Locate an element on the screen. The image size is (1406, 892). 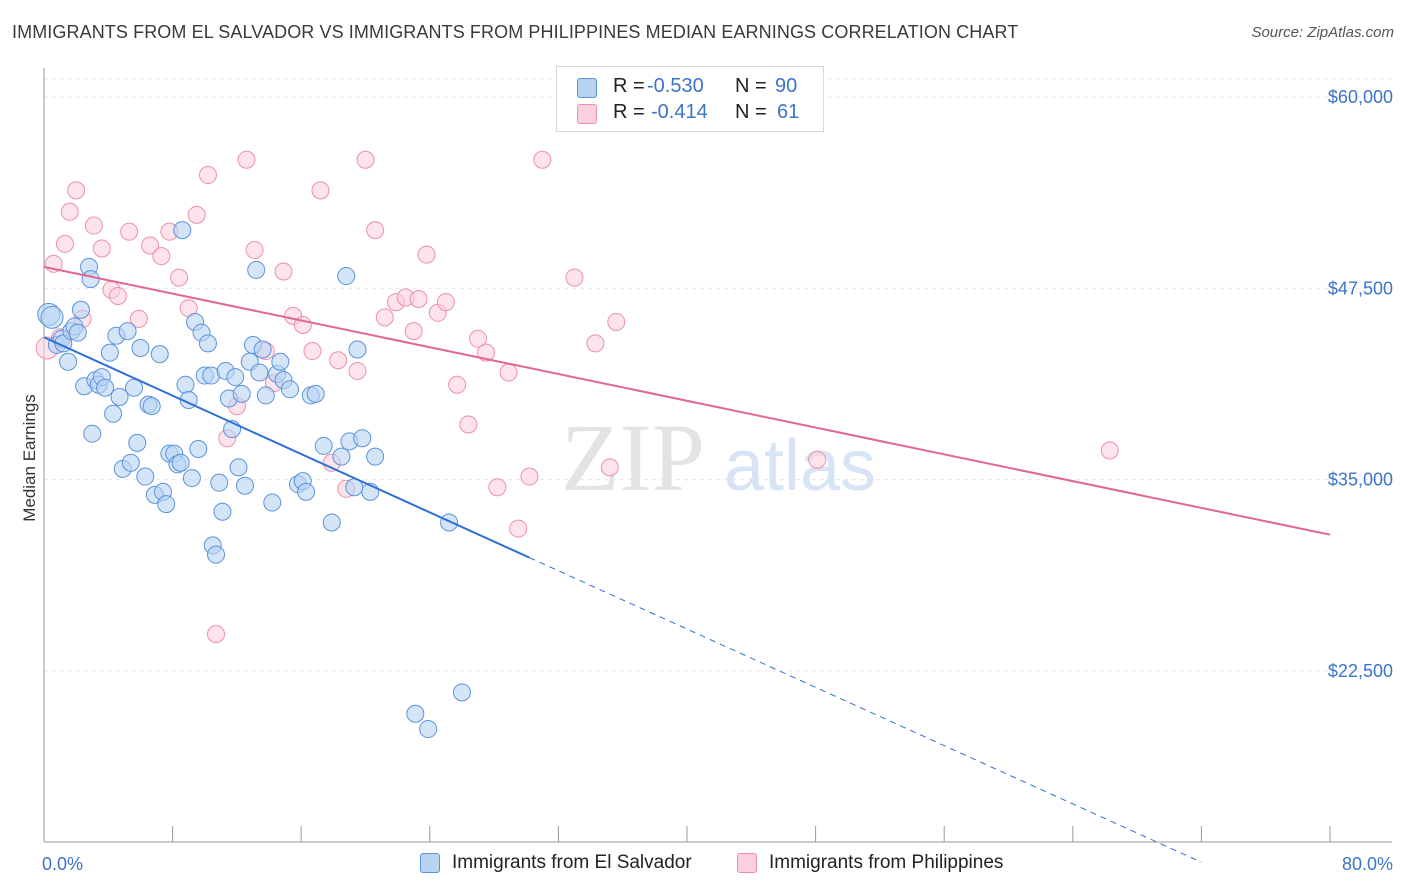
y-tick-label: $22,500 is located at coordinates (1360, 671).